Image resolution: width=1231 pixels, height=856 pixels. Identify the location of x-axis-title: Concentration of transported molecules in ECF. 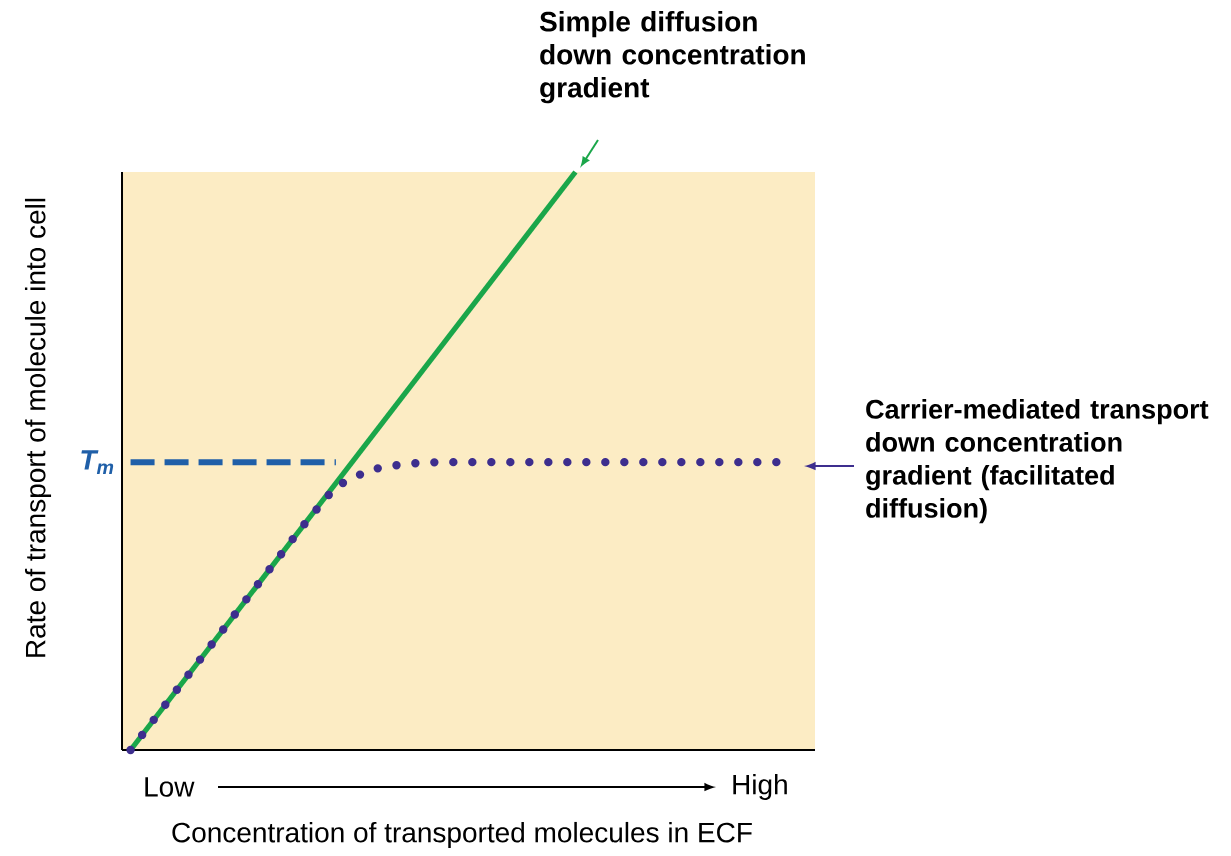
(462, 835).